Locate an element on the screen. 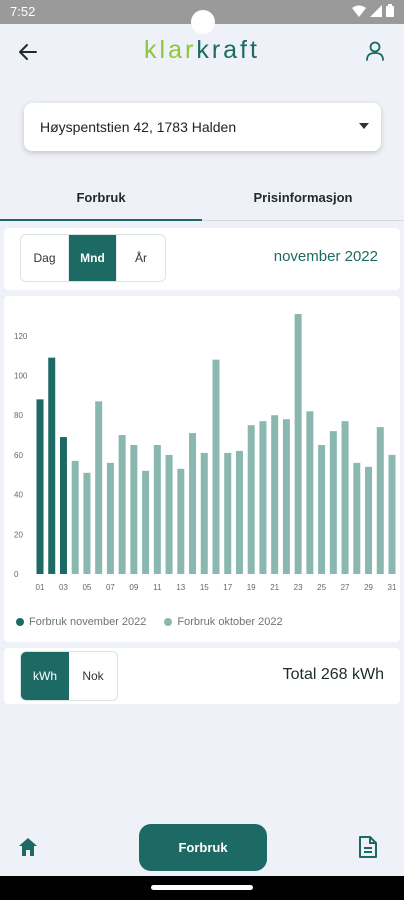 This screenshot has width=404, height=900. legend-item-november: Forbruk november 2022 is located at coordinates (81, 622).